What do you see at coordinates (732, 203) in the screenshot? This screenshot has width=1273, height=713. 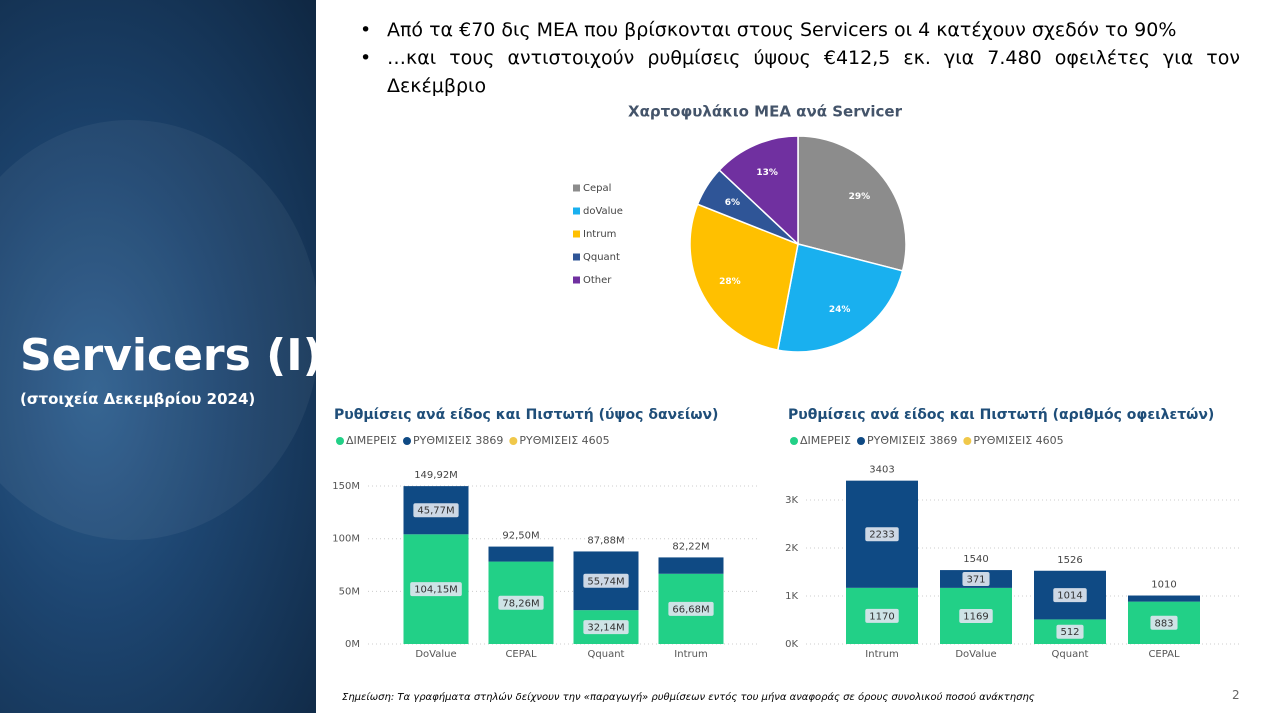 I see `data-label: 6%` at bounding box center [732, 203].